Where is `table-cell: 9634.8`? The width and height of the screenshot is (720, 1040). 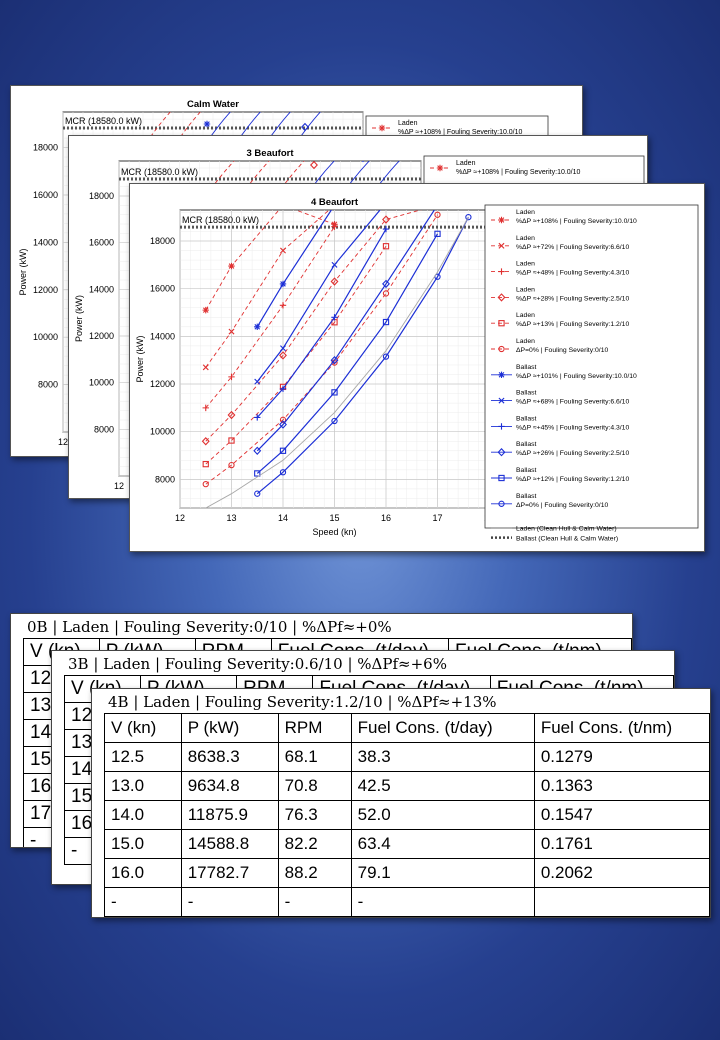 table-cell: 9634.8 is located at coordinates (229, 786).